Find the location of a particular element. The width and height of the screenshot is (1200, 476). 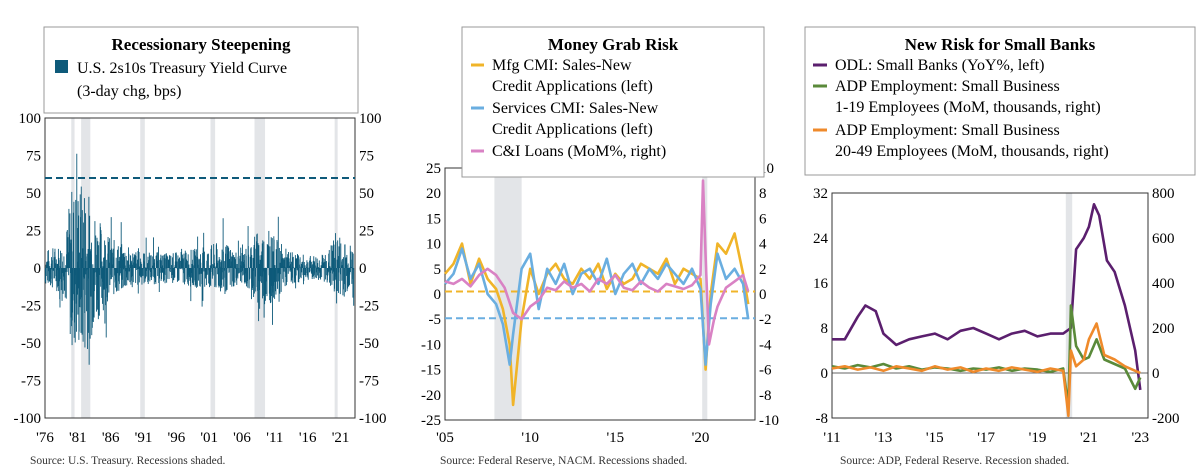

x-tick-label: '05 is located at coordinates (445, 438).